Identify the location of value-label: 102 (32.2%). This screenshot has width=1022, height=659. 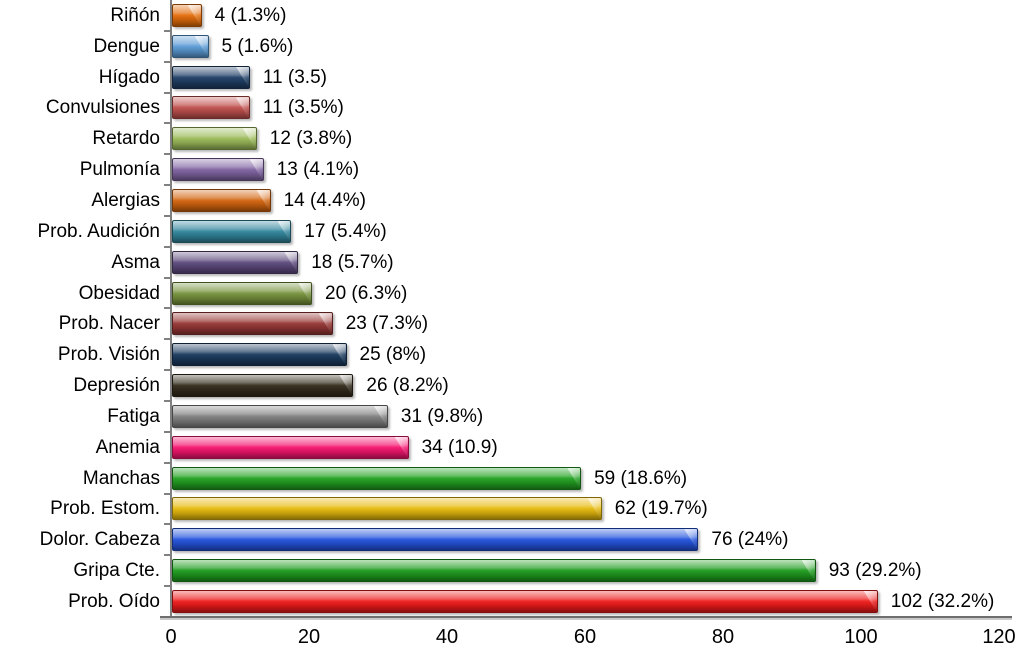
(942, 601).